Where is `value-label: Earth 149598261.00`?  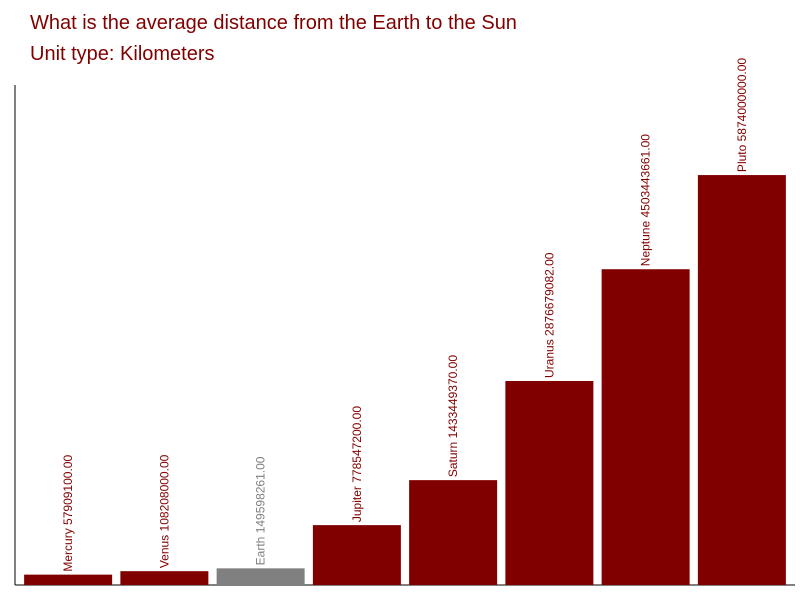 value-label: Earth 149598261.00 is located at coordinates (261, 510).